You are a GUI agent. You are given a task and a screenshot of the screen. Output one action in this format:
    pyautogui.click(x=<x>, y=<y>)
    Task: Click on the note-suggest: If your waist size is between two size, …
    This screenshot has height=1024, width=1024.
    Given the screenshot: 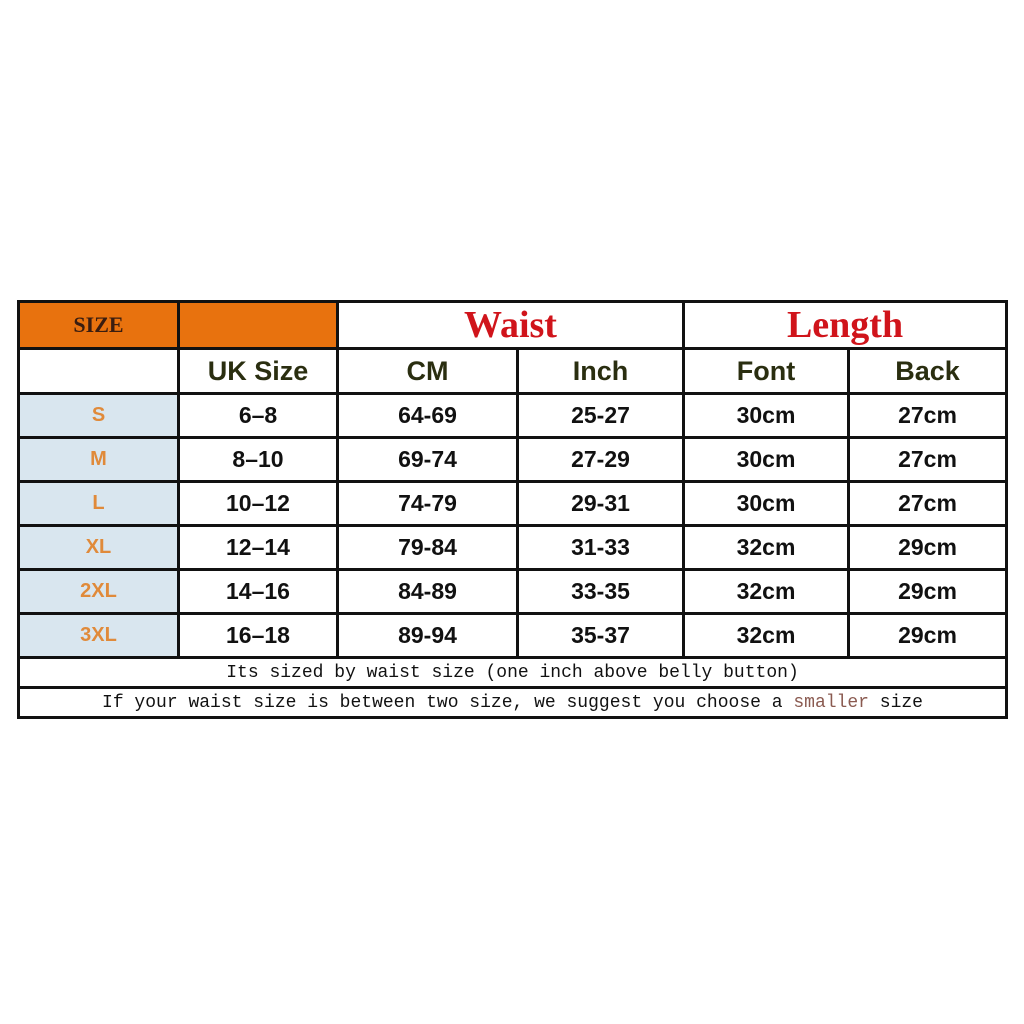 What is the action you would take?
    pyautogui.click(x=512, y=702)
    